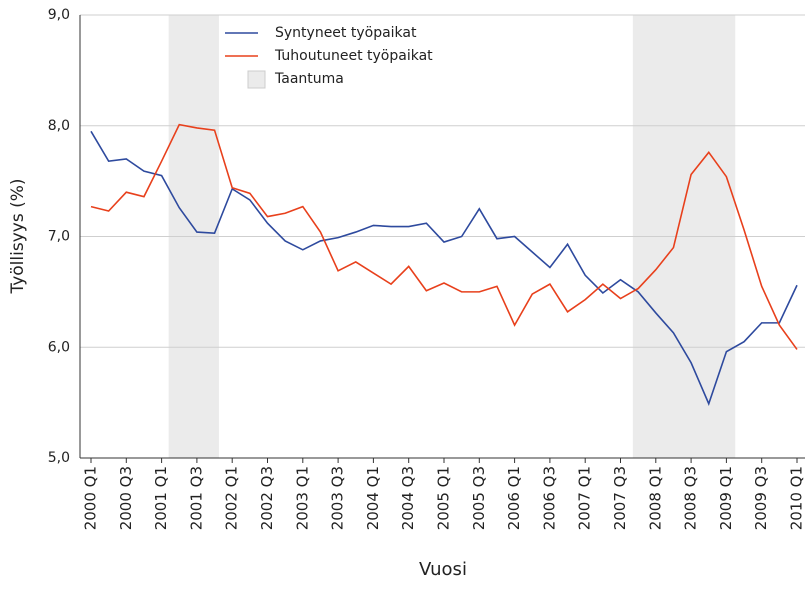  What do you see at coordinates (126, 498) in the screenshot?
I see `x-tick-label: 2000 Q3` at bounding box center [126, 498].